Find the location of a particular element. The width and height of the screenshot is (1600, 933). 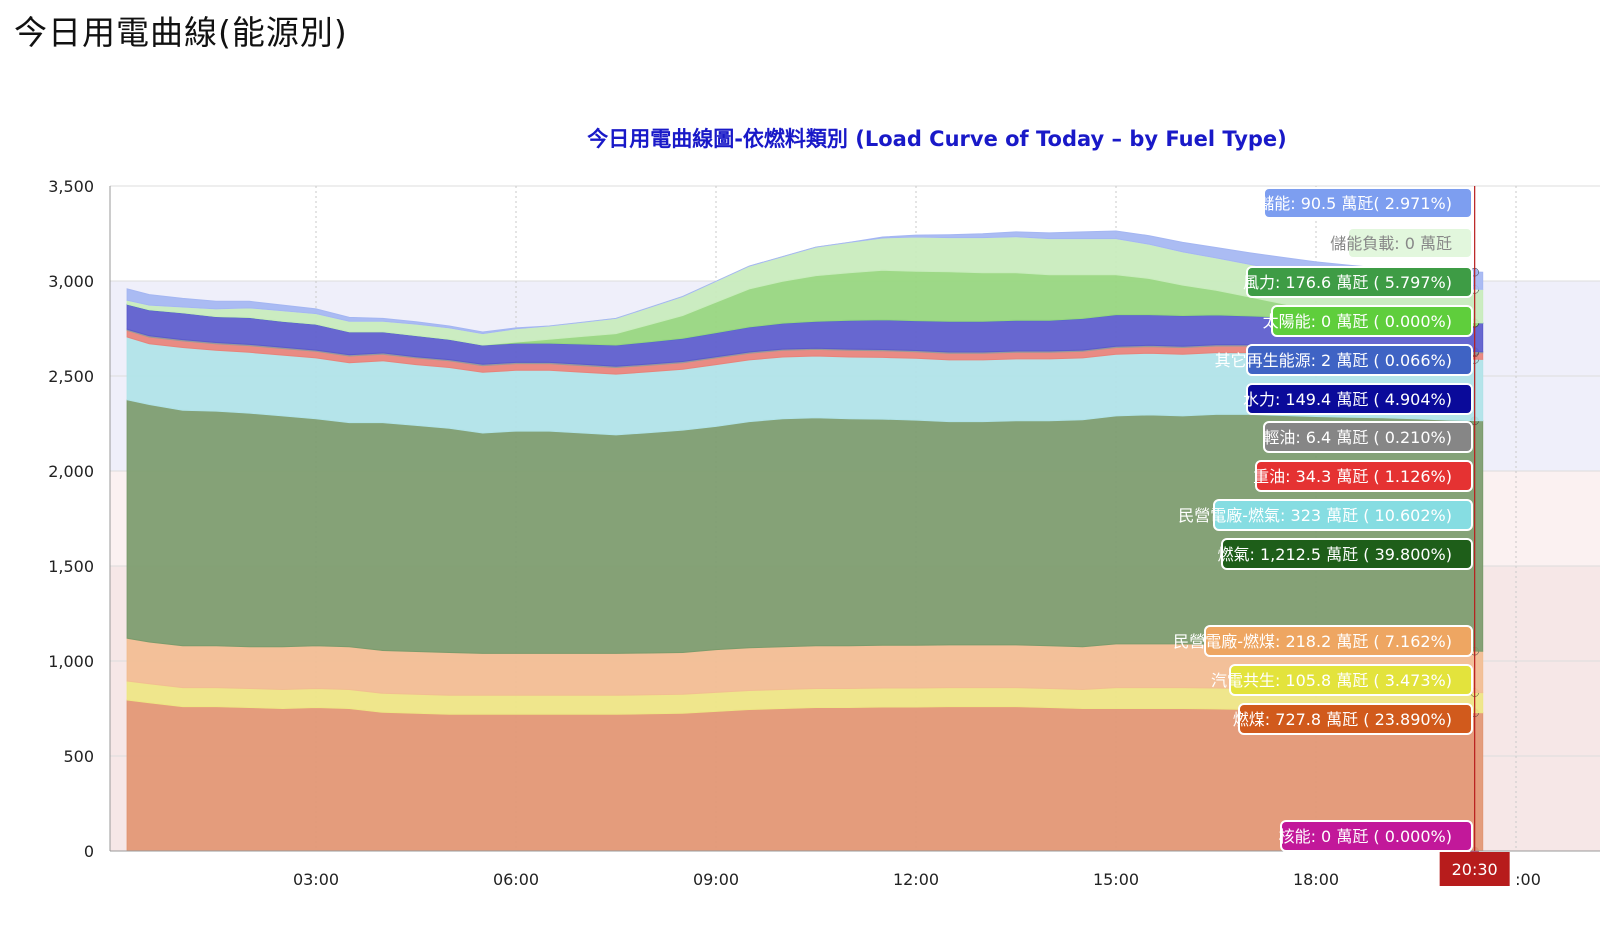

y-tick-label: 1,500 is located at coordinates (71, 566).